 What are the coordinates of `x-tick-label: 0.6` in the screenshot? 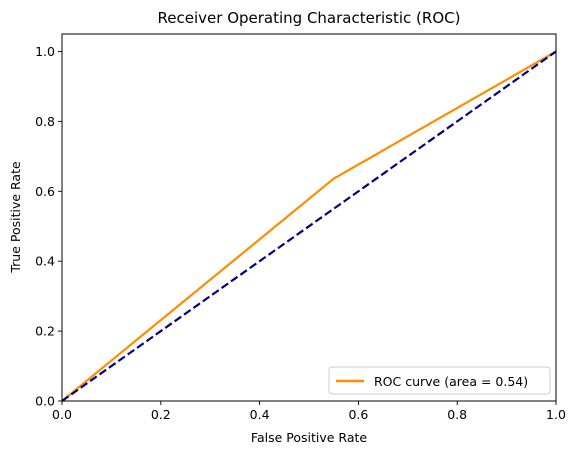 It's located at (358, 414).